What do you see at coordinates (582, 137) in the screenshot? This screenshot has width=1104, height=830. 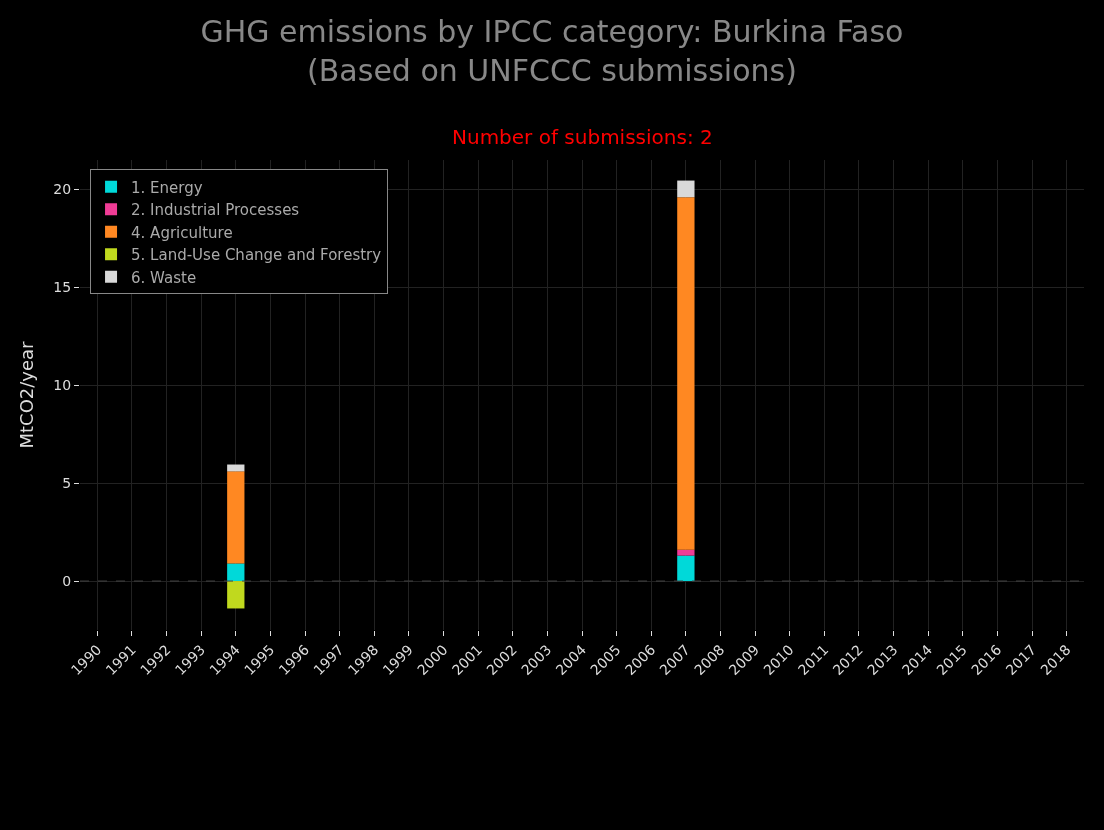 I see `chart-subtitle: Number of submissions: 2` at bounding box center [582, 137].